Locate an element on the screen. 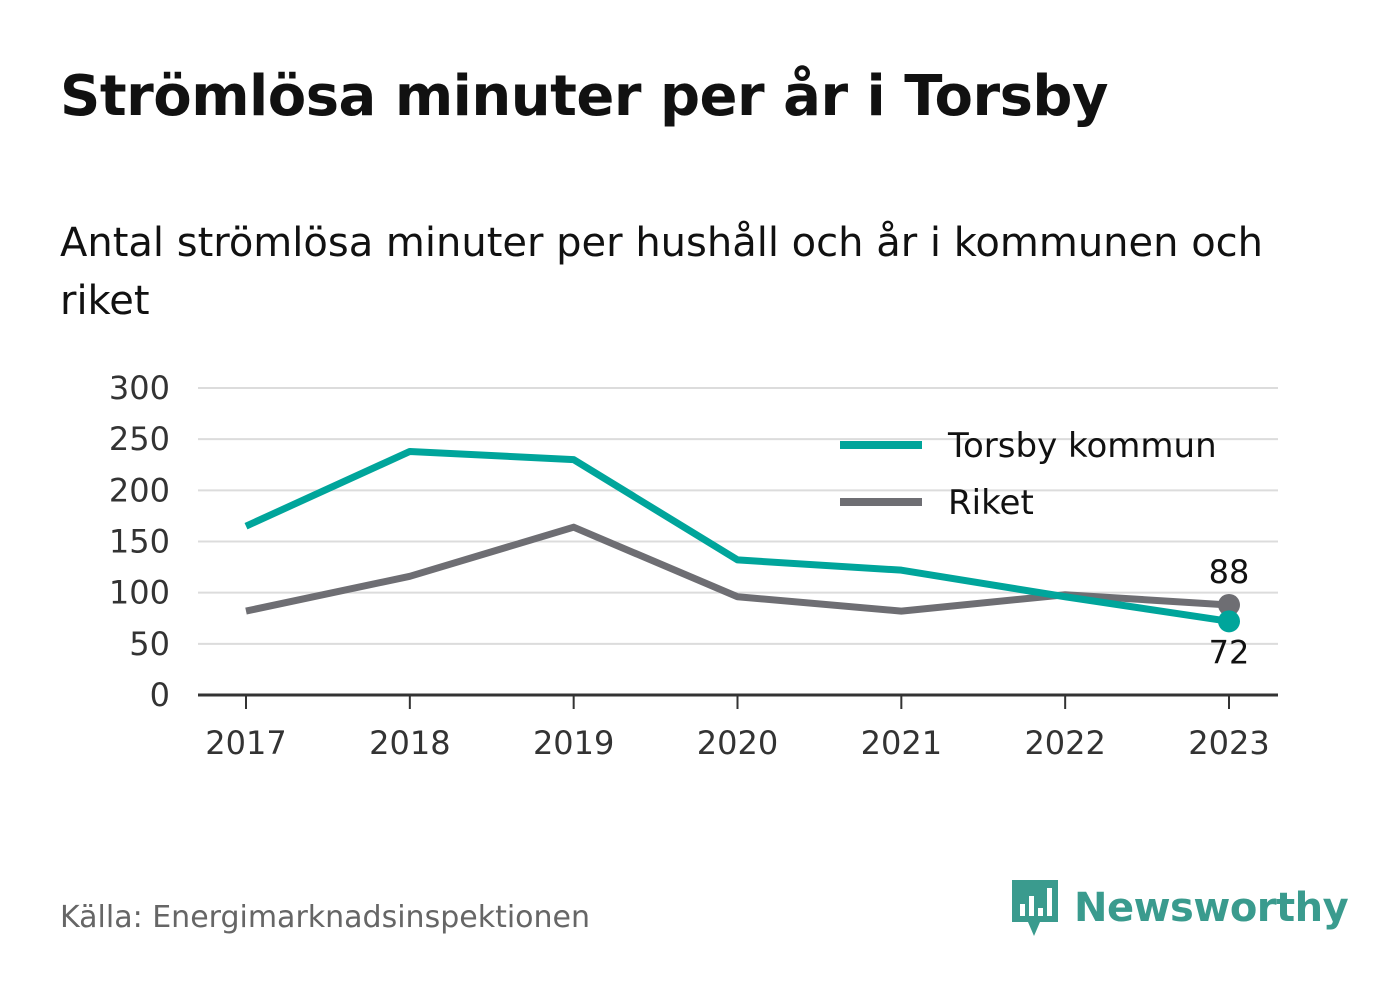  end-value-label-1: 88 is located at coordinates (1229, 572).